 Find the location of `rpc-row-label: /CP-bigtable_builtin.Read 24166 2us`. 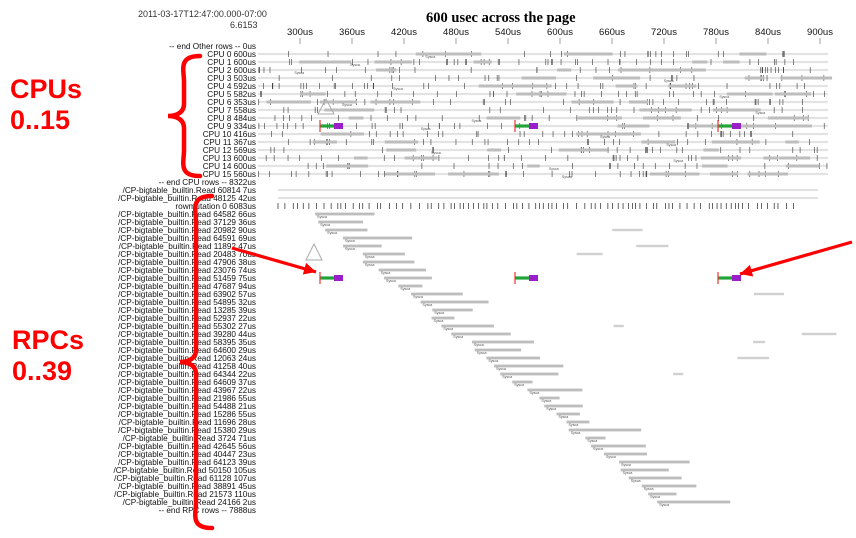

rpc-row-label: /CP-bigtable_builtin.Read 24166 2us is located at coordinates (189, 502).